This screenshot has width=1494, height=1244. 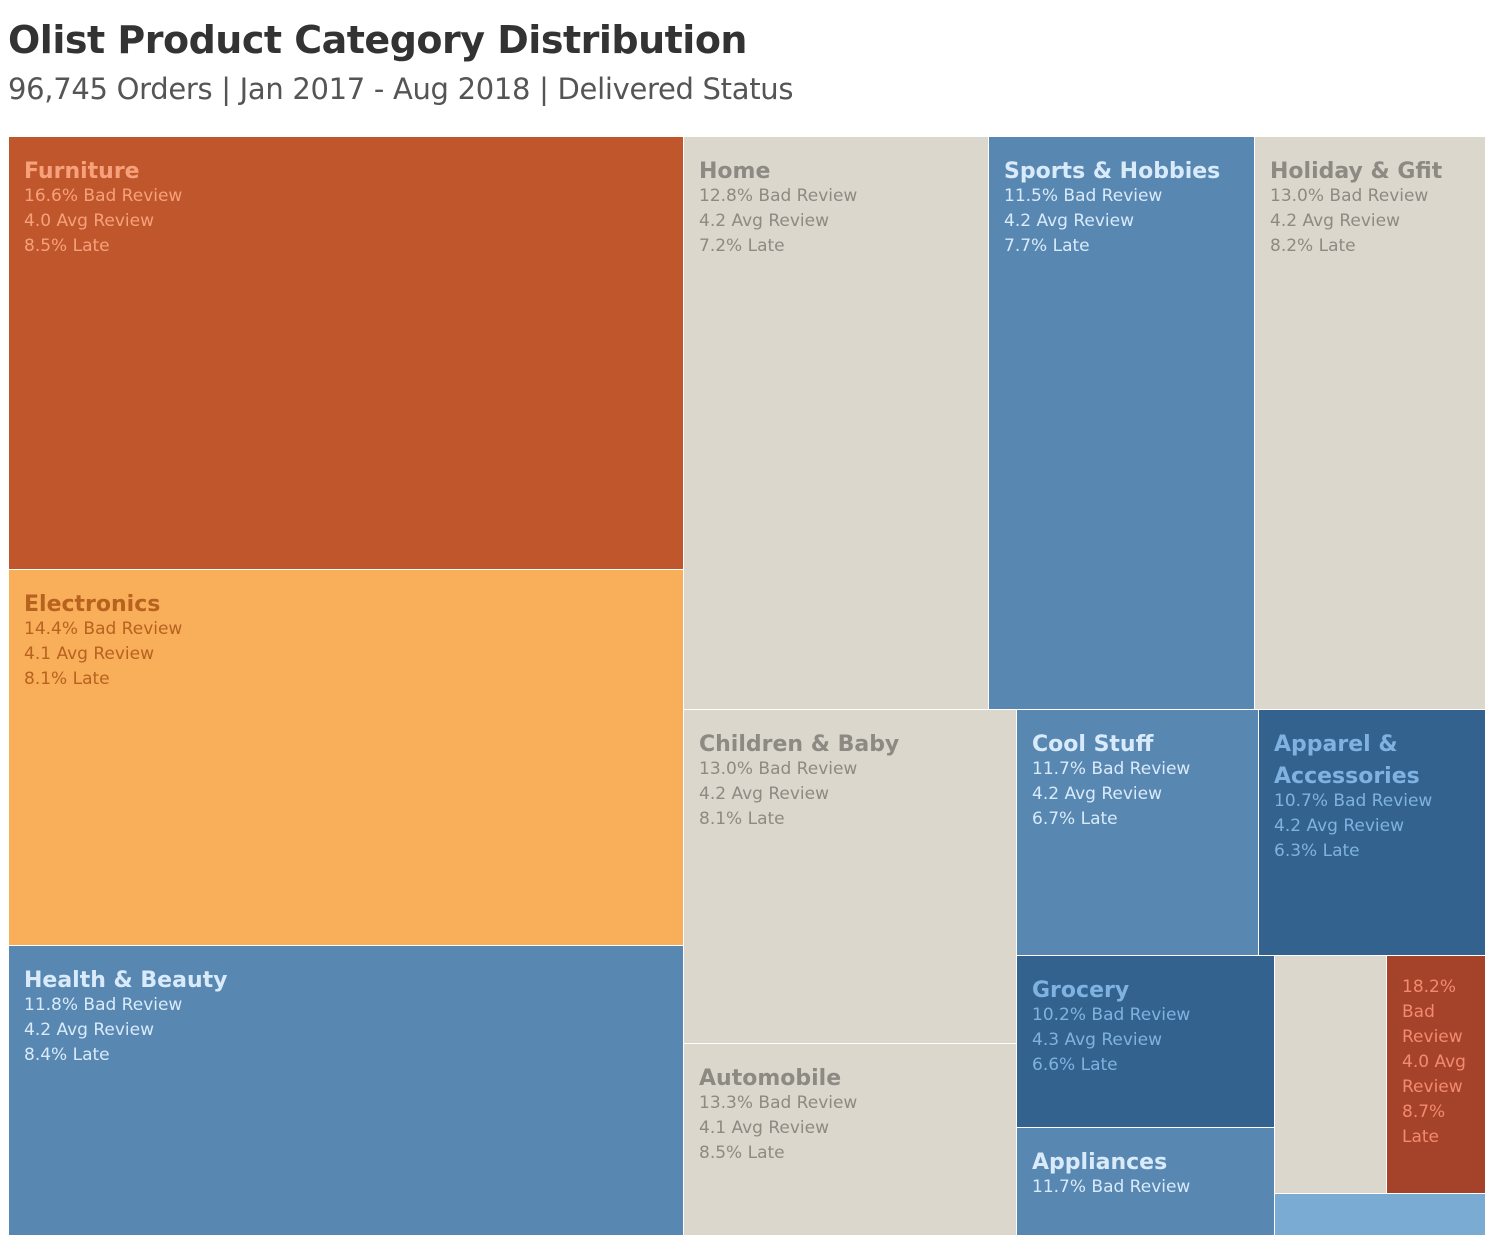 I want to click on tile-label: Sports & Hobbies, so click(x=1112, y=171).